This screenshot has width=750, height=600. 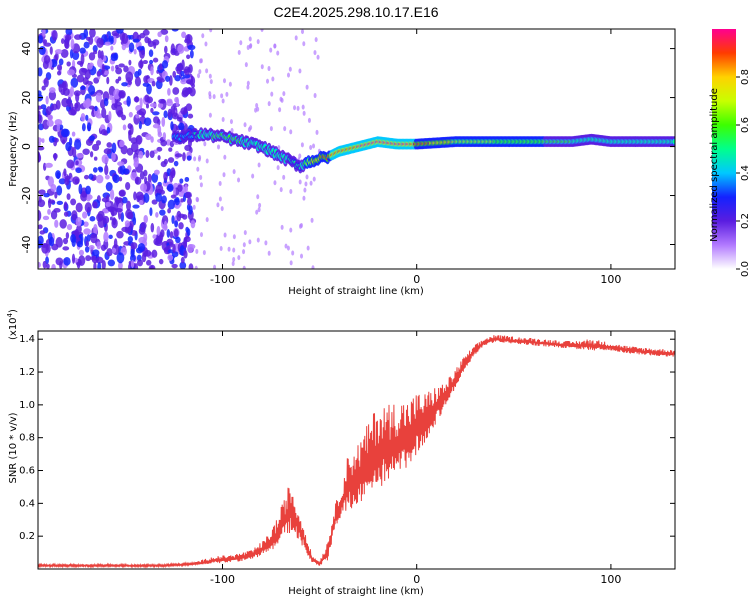 What do you see at coordinates (745, 125) in the screenshot?
I see `colorbar-tick-label: 0.6` at bounding box center [745, 125].